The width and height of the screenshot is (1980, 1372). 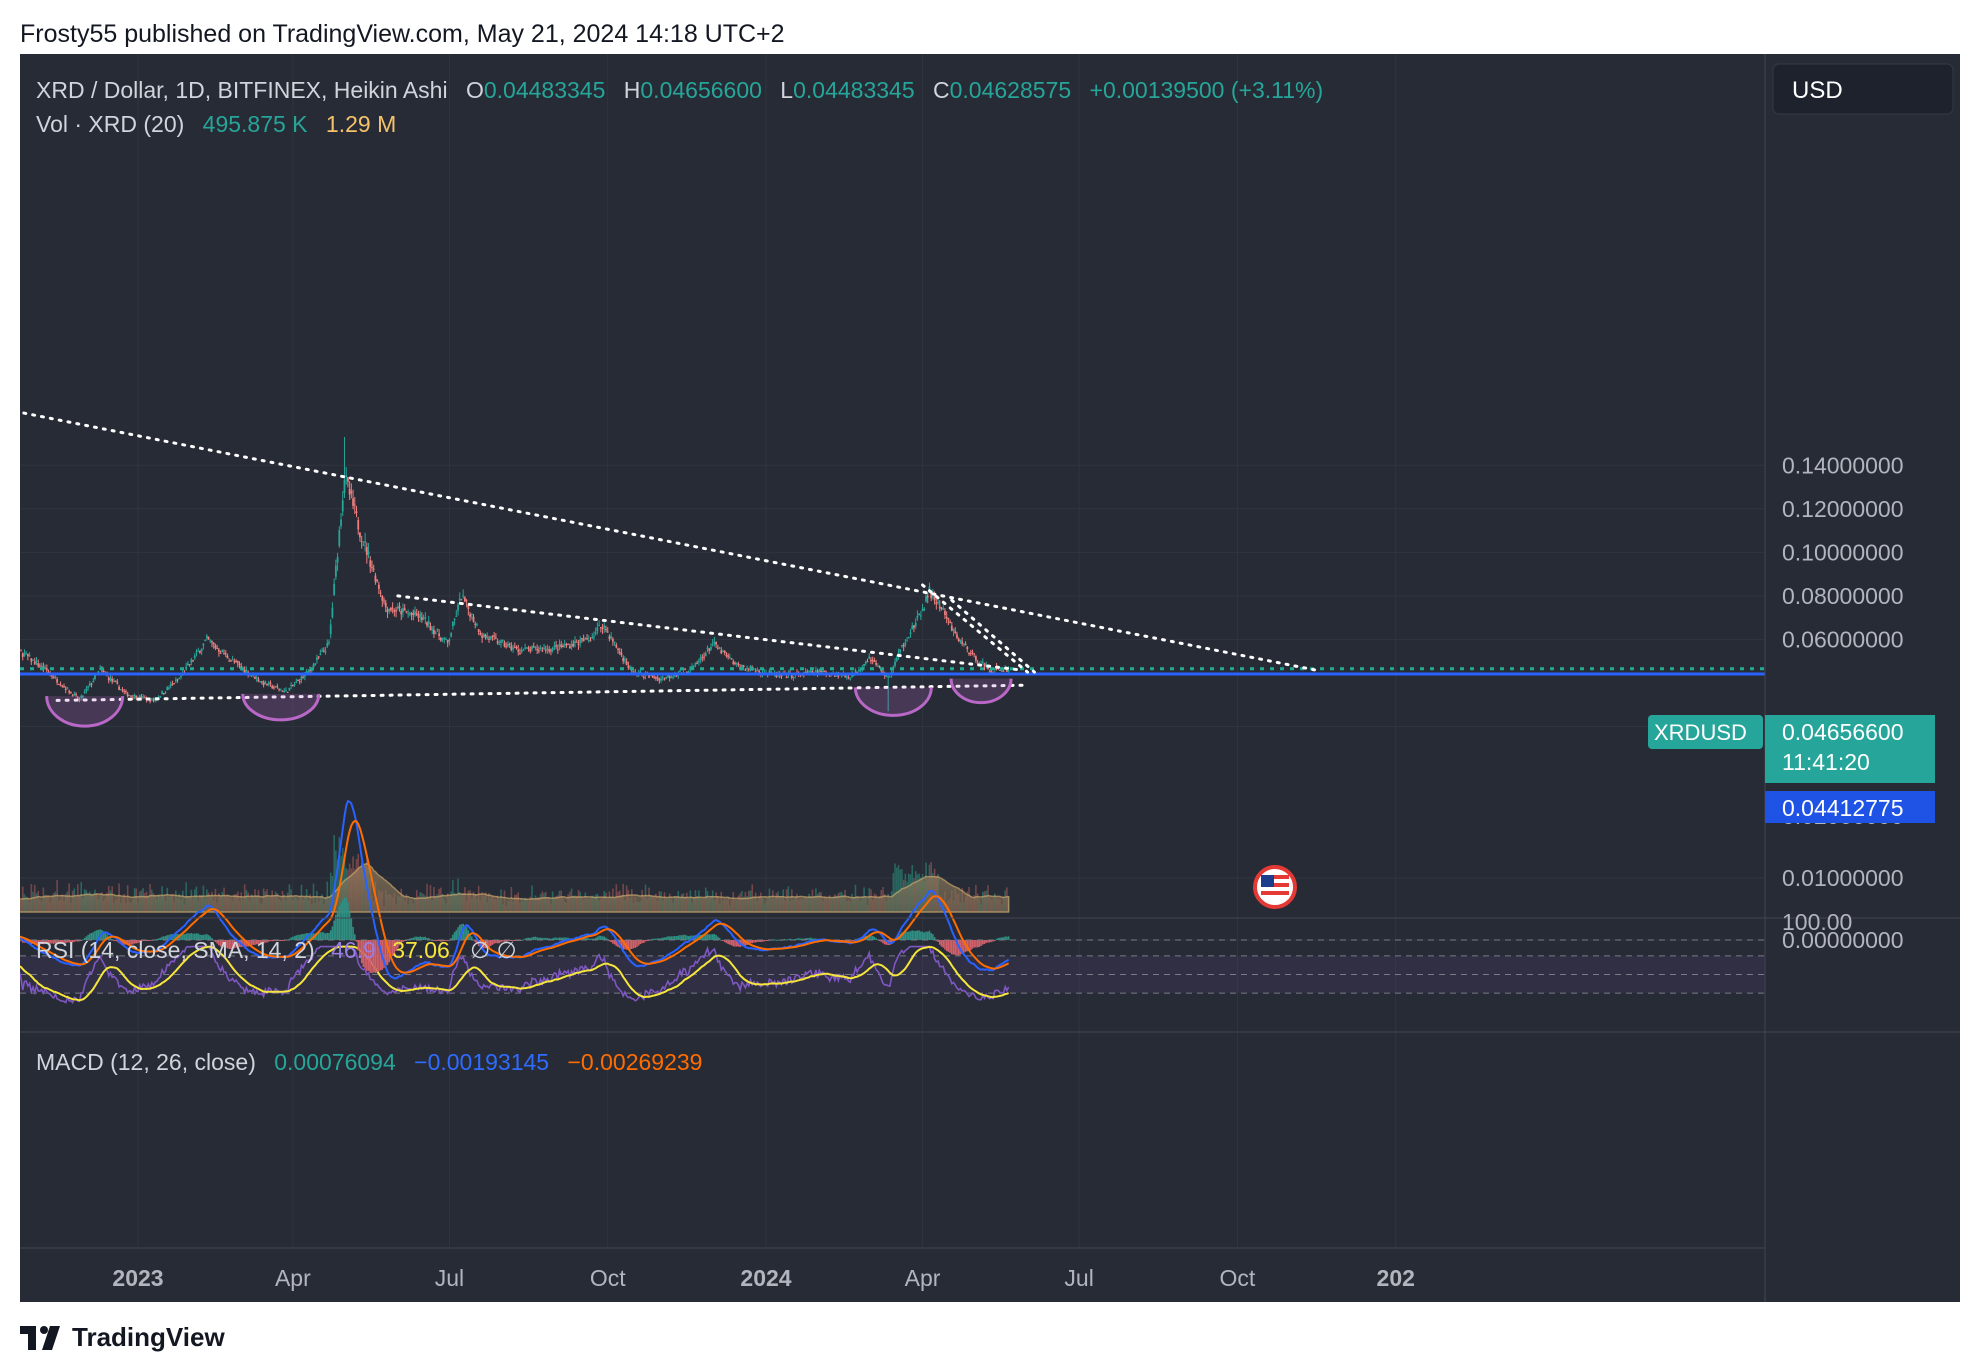 I want to click on legend-l-label: L, so click(x=786, y=90).